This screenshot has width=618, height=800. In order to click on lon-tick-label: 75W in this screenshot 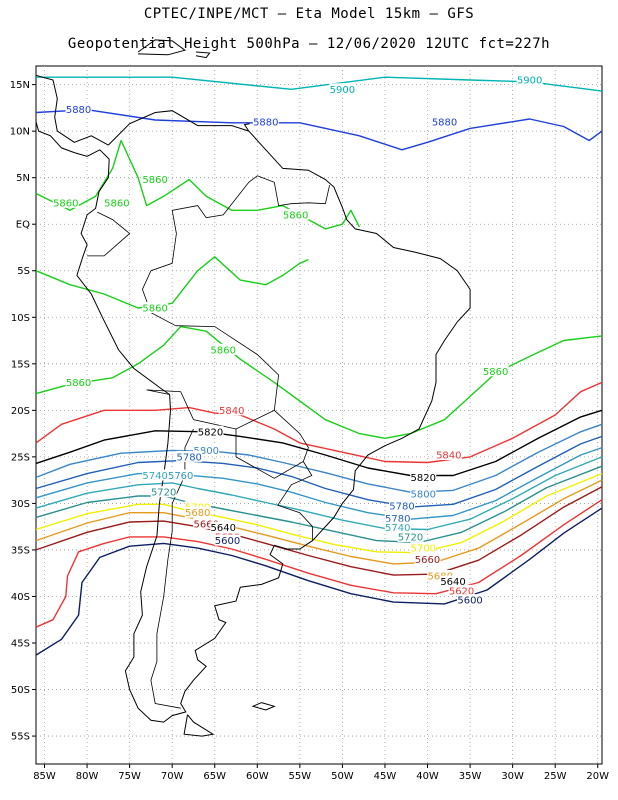, I will do `click(129, 776)`.